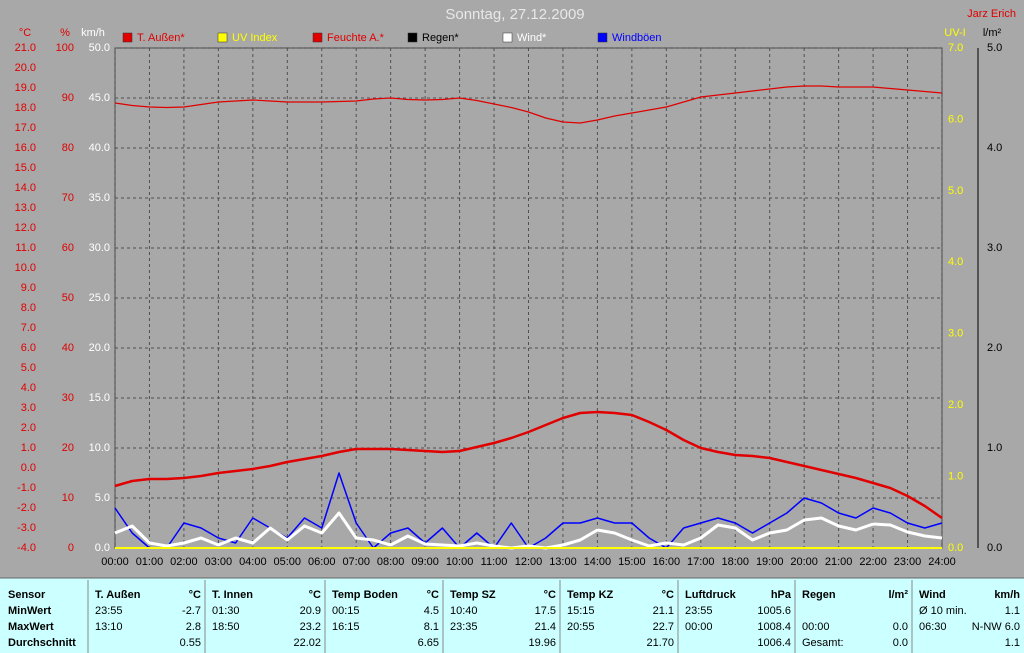 This screenshot has width=1024, height=653. I want to click on x-tick-label: 09:00, so click(425, 562).